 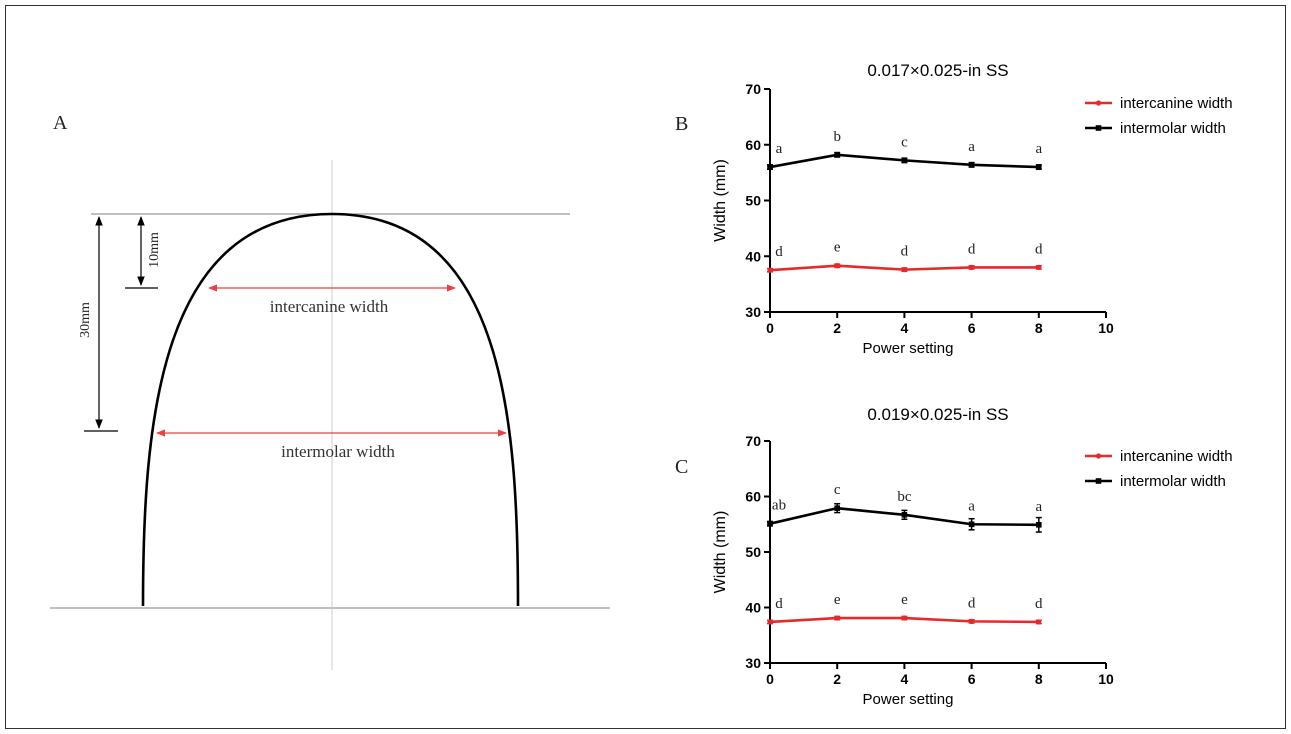 I want to click on chart-b-intermolar-significance-letter: b, so click(x=837, y=137).